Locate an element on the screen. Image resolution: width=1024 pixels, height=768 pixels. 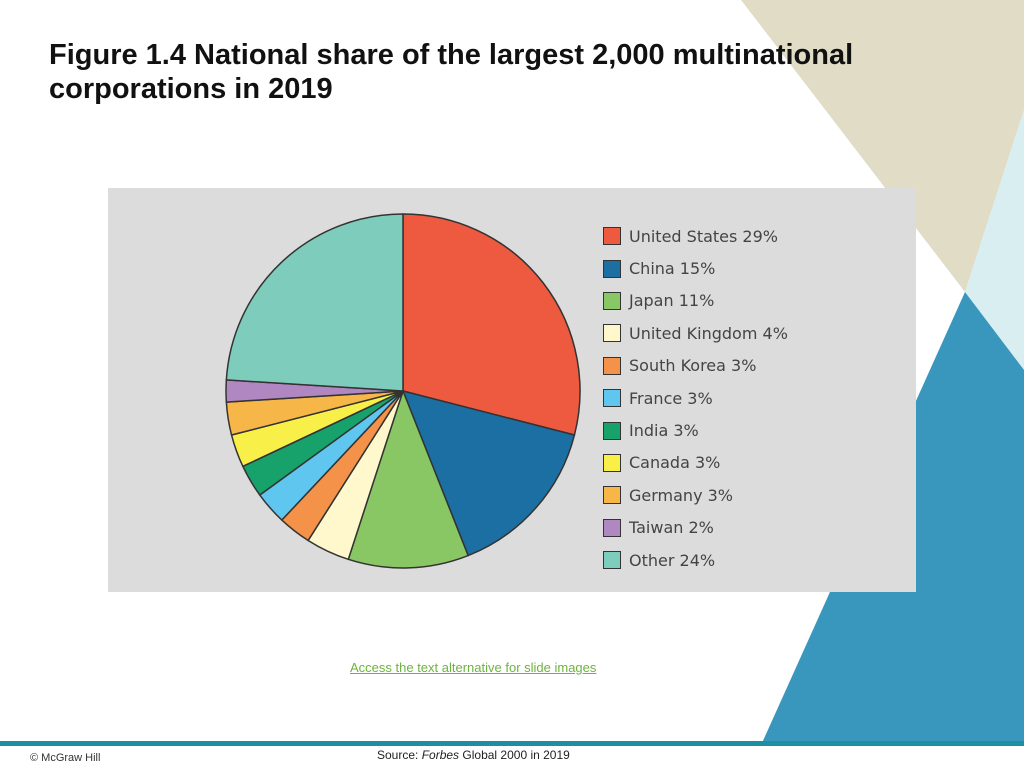
background-tan-triangle is located at coordinates (882, 146).